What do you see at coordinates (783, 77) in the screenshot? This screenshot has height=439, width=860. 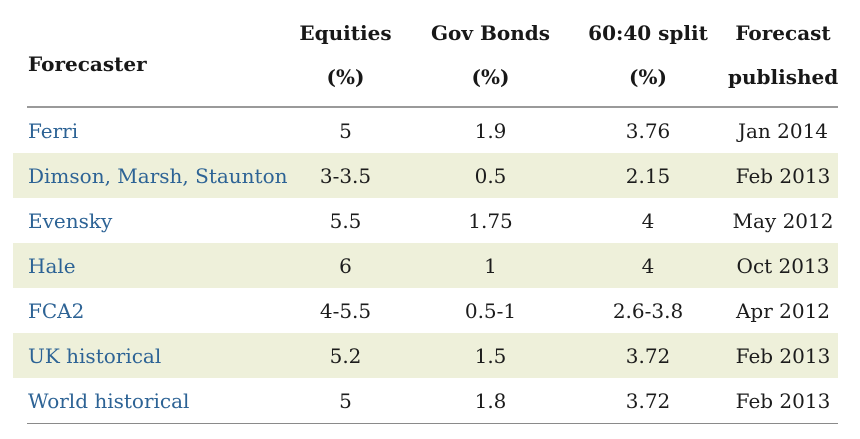 I see `column-header-label: published` at bounding box center [783, 77].